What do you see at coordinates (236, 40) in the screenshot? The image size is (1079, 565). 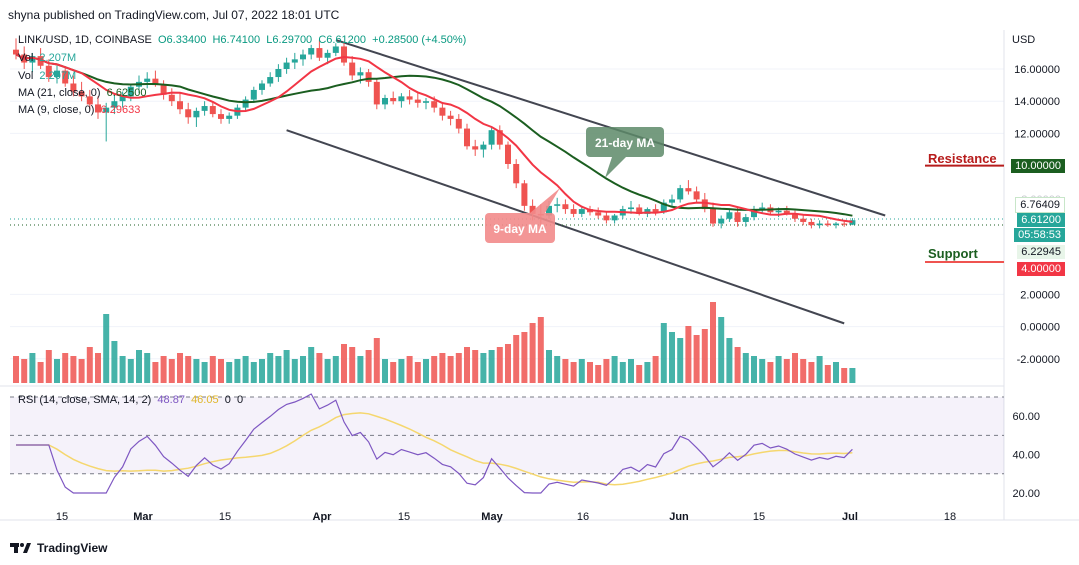 I see `legend-high: H6.74100` at bounding box center [236, 40].